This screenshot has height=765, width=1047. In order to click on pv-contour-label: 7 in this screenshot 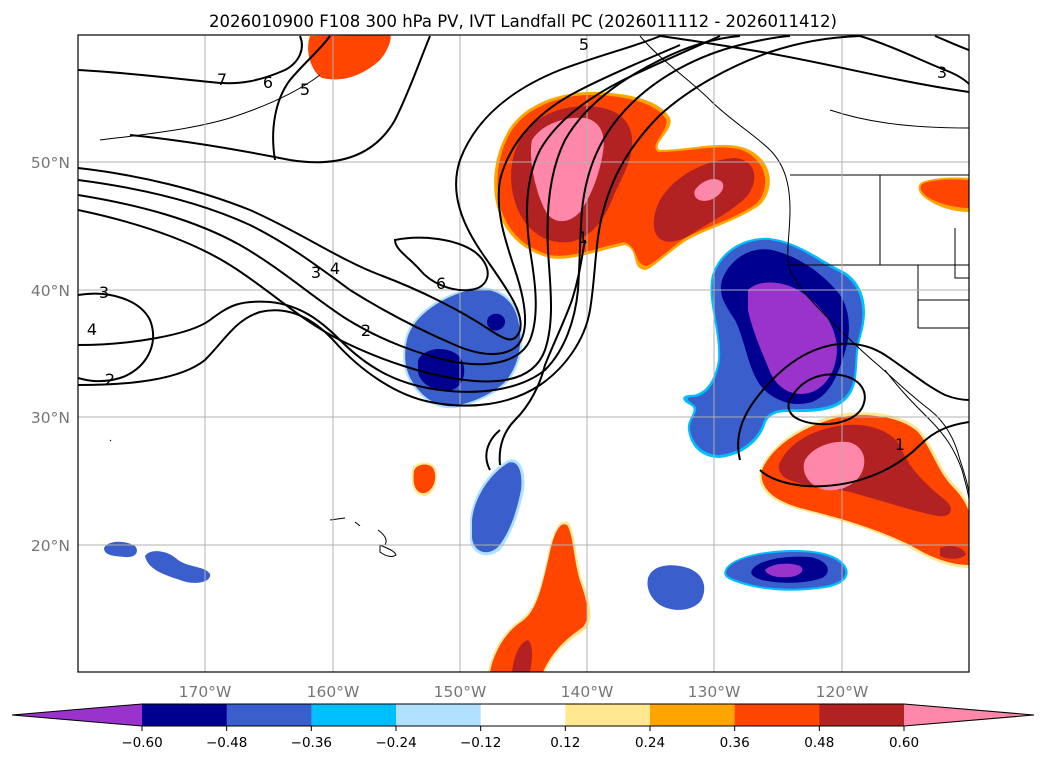, I will do `click(222, 79)`.